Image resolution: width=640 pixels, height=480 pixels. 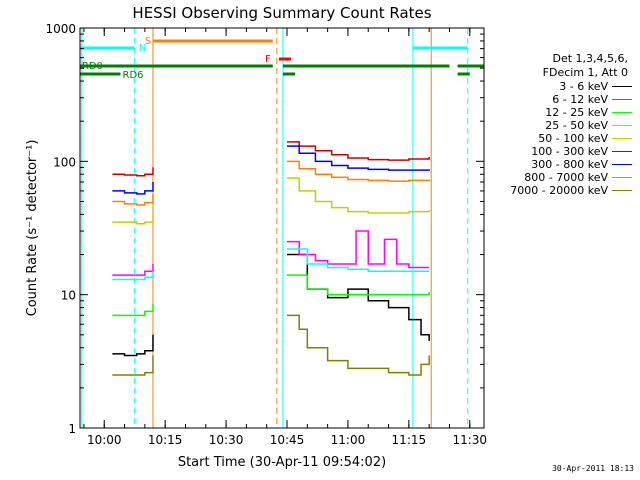 What do you see at coordinates (287, 440) in the screenshot?
I see `x-tick-label: 10:45` at bounding box center [287, 440].